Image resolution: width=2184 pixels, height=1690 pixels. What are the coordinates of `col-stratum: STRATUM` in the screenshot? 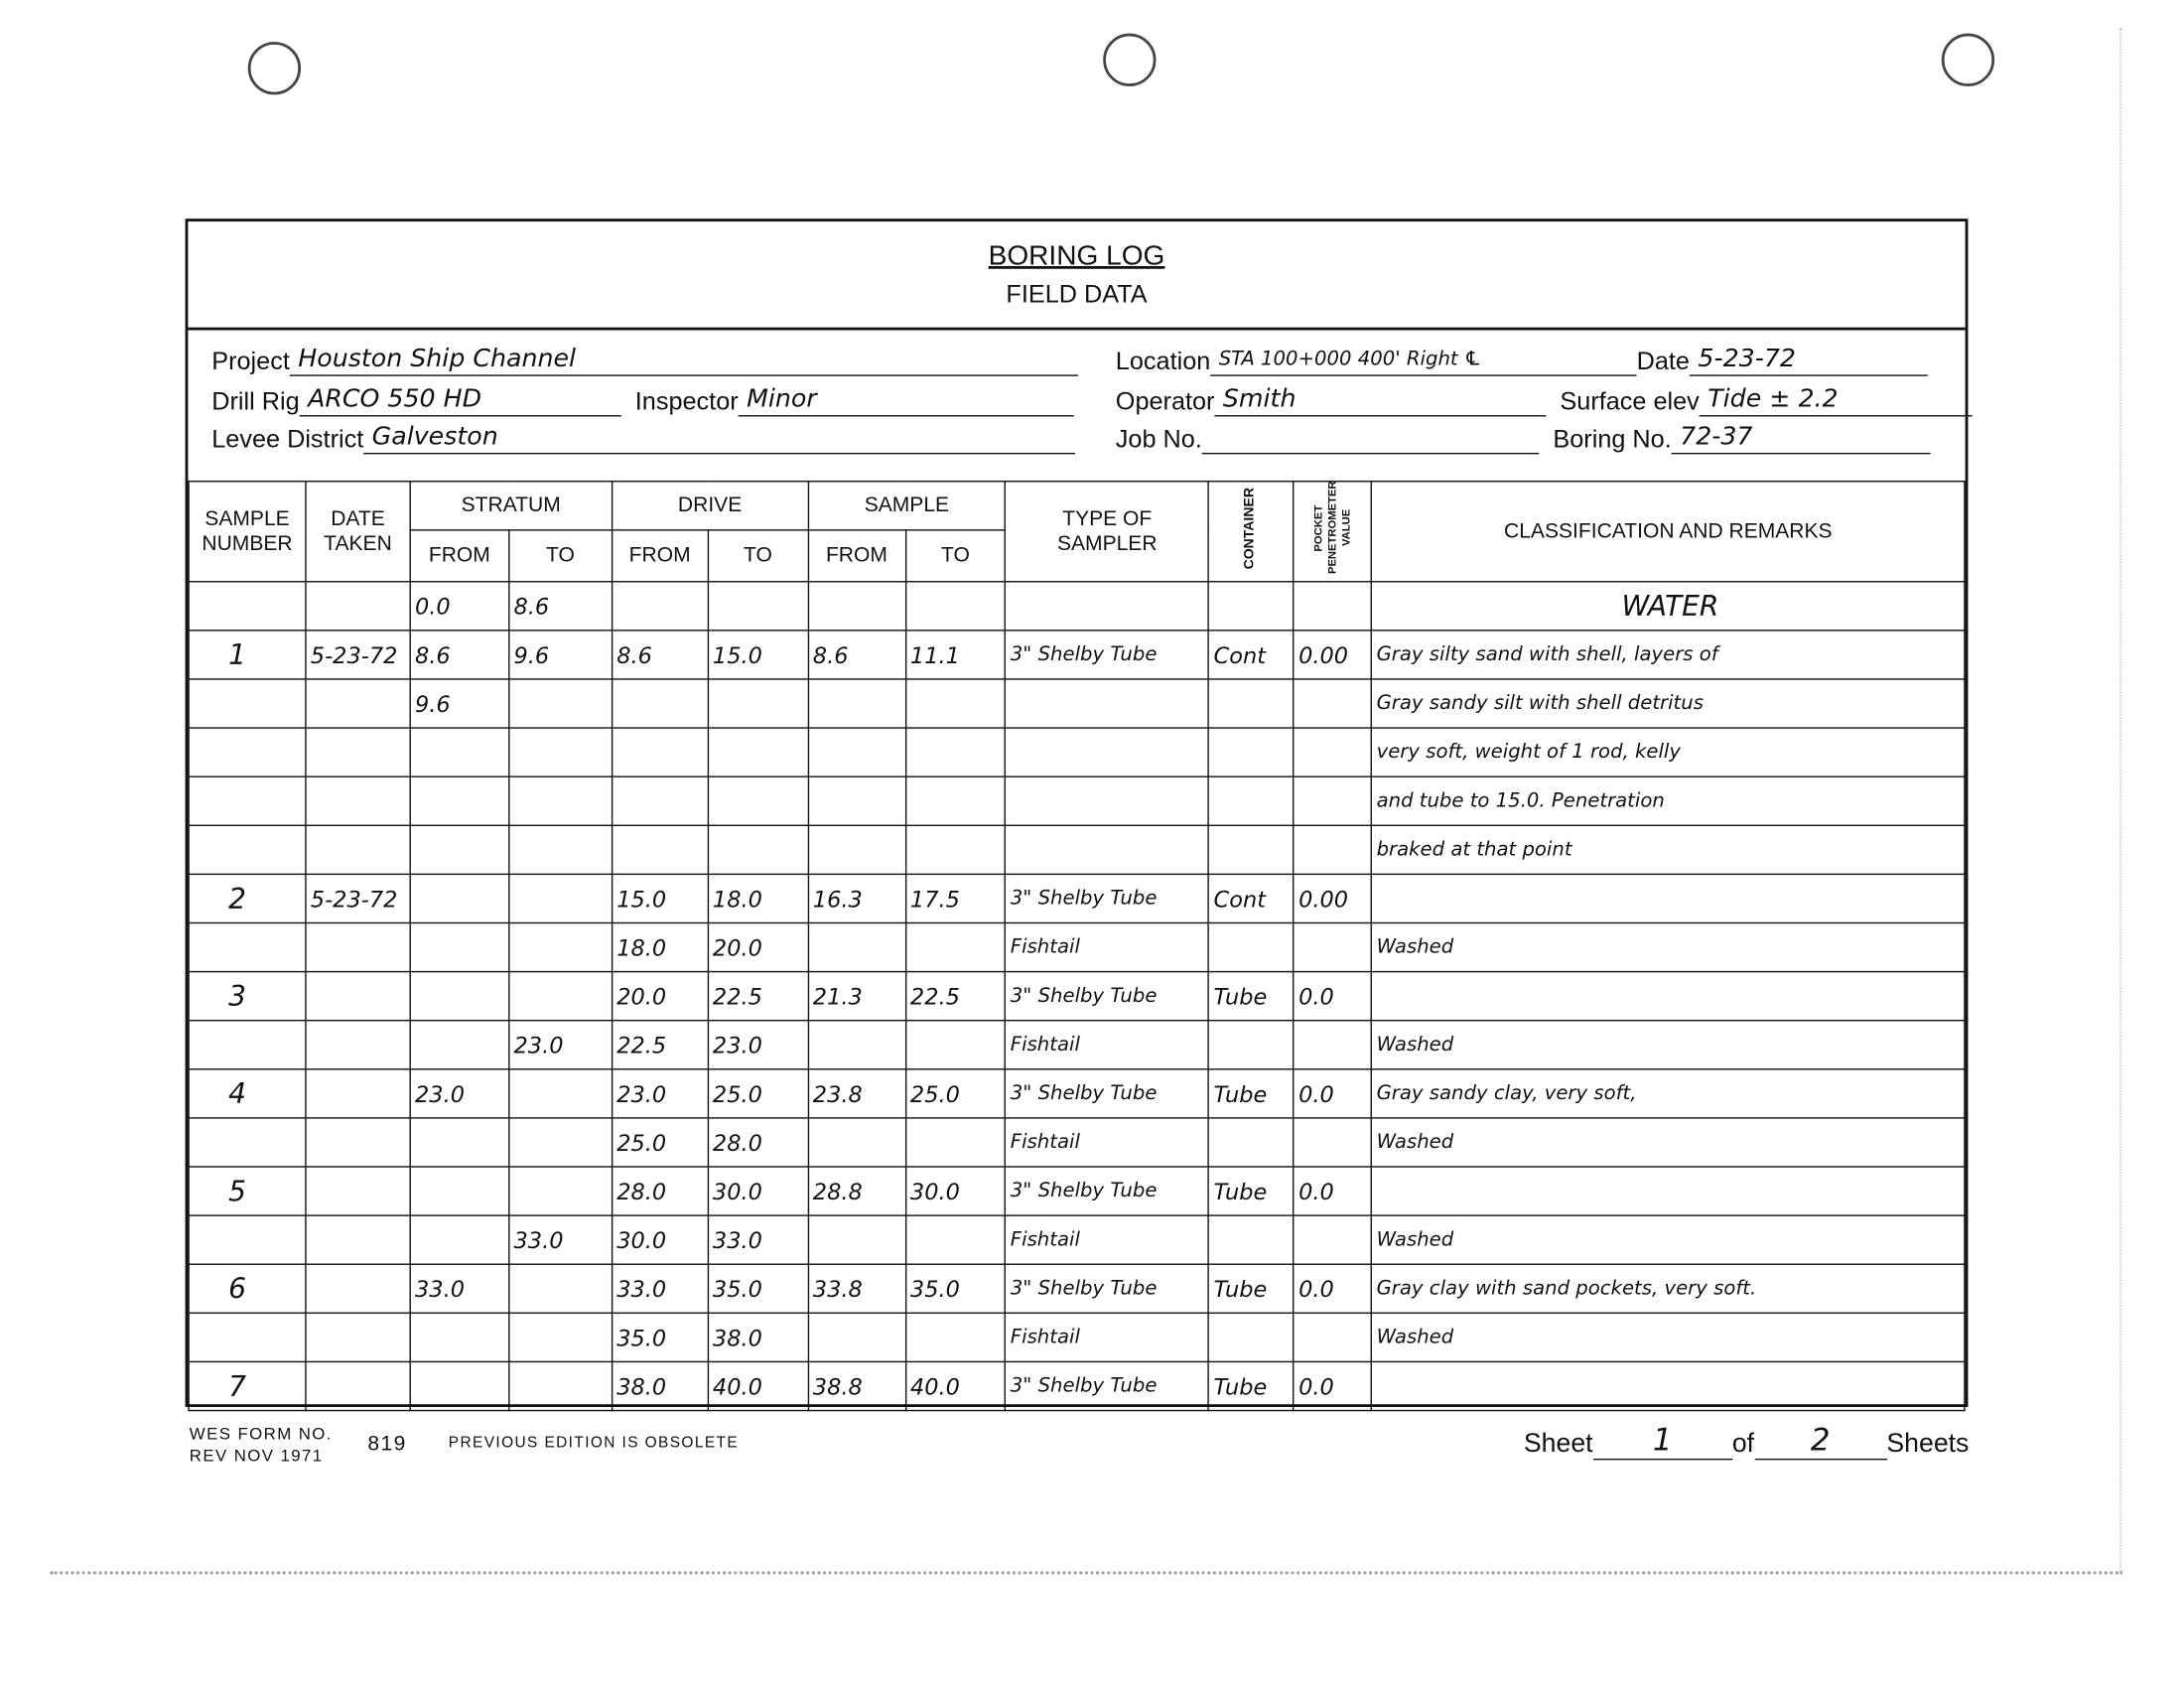 It's located at (511, 506).